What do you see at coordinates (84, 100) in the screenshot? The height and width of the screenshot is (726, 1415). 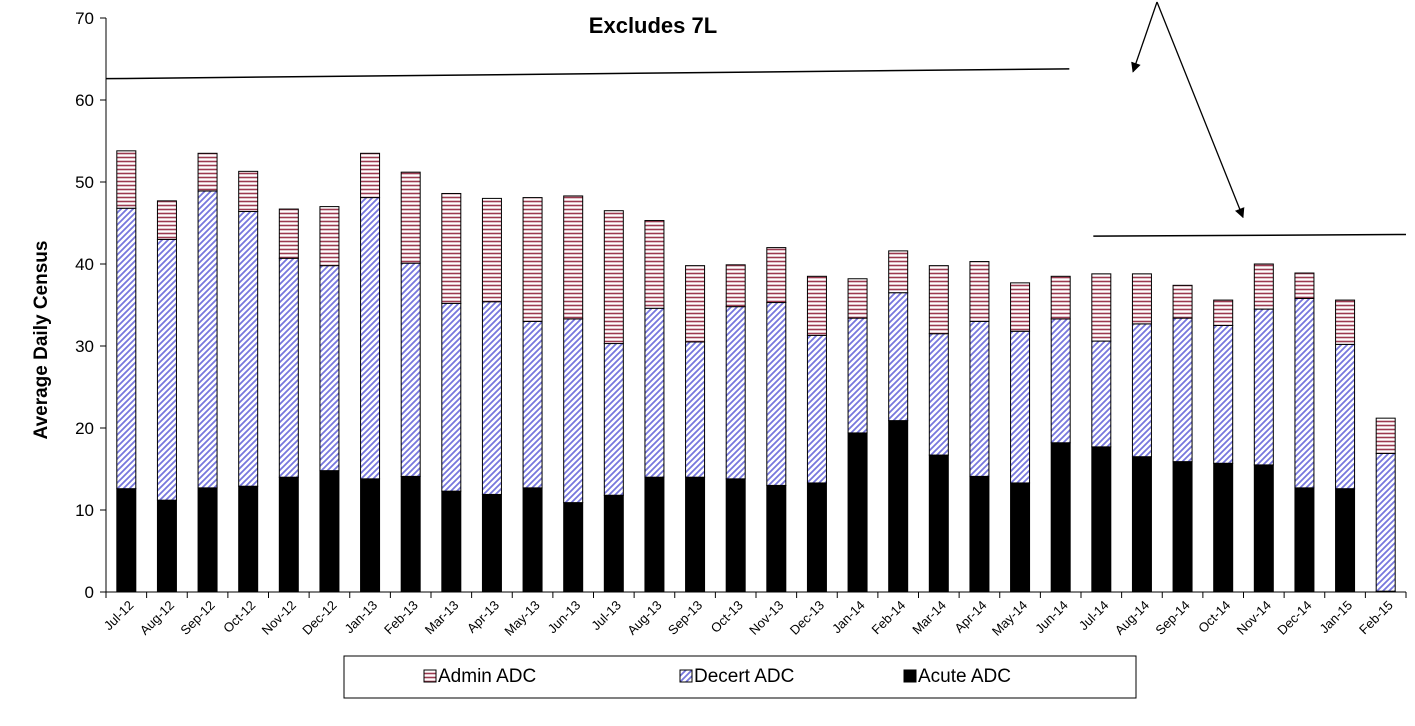 I see `y-tick-label: 60` at bounding box center [84, 100].